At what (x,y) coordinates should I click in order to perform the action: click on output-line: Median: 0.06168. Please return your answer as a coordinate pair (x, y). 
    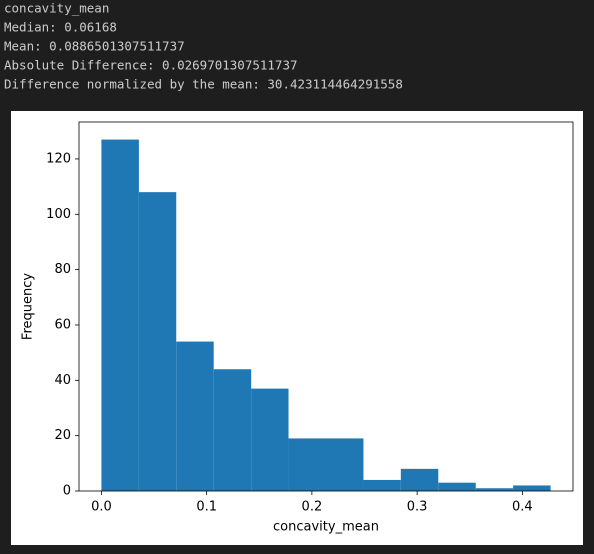
    Looking at the image, I should click on (60, 27).